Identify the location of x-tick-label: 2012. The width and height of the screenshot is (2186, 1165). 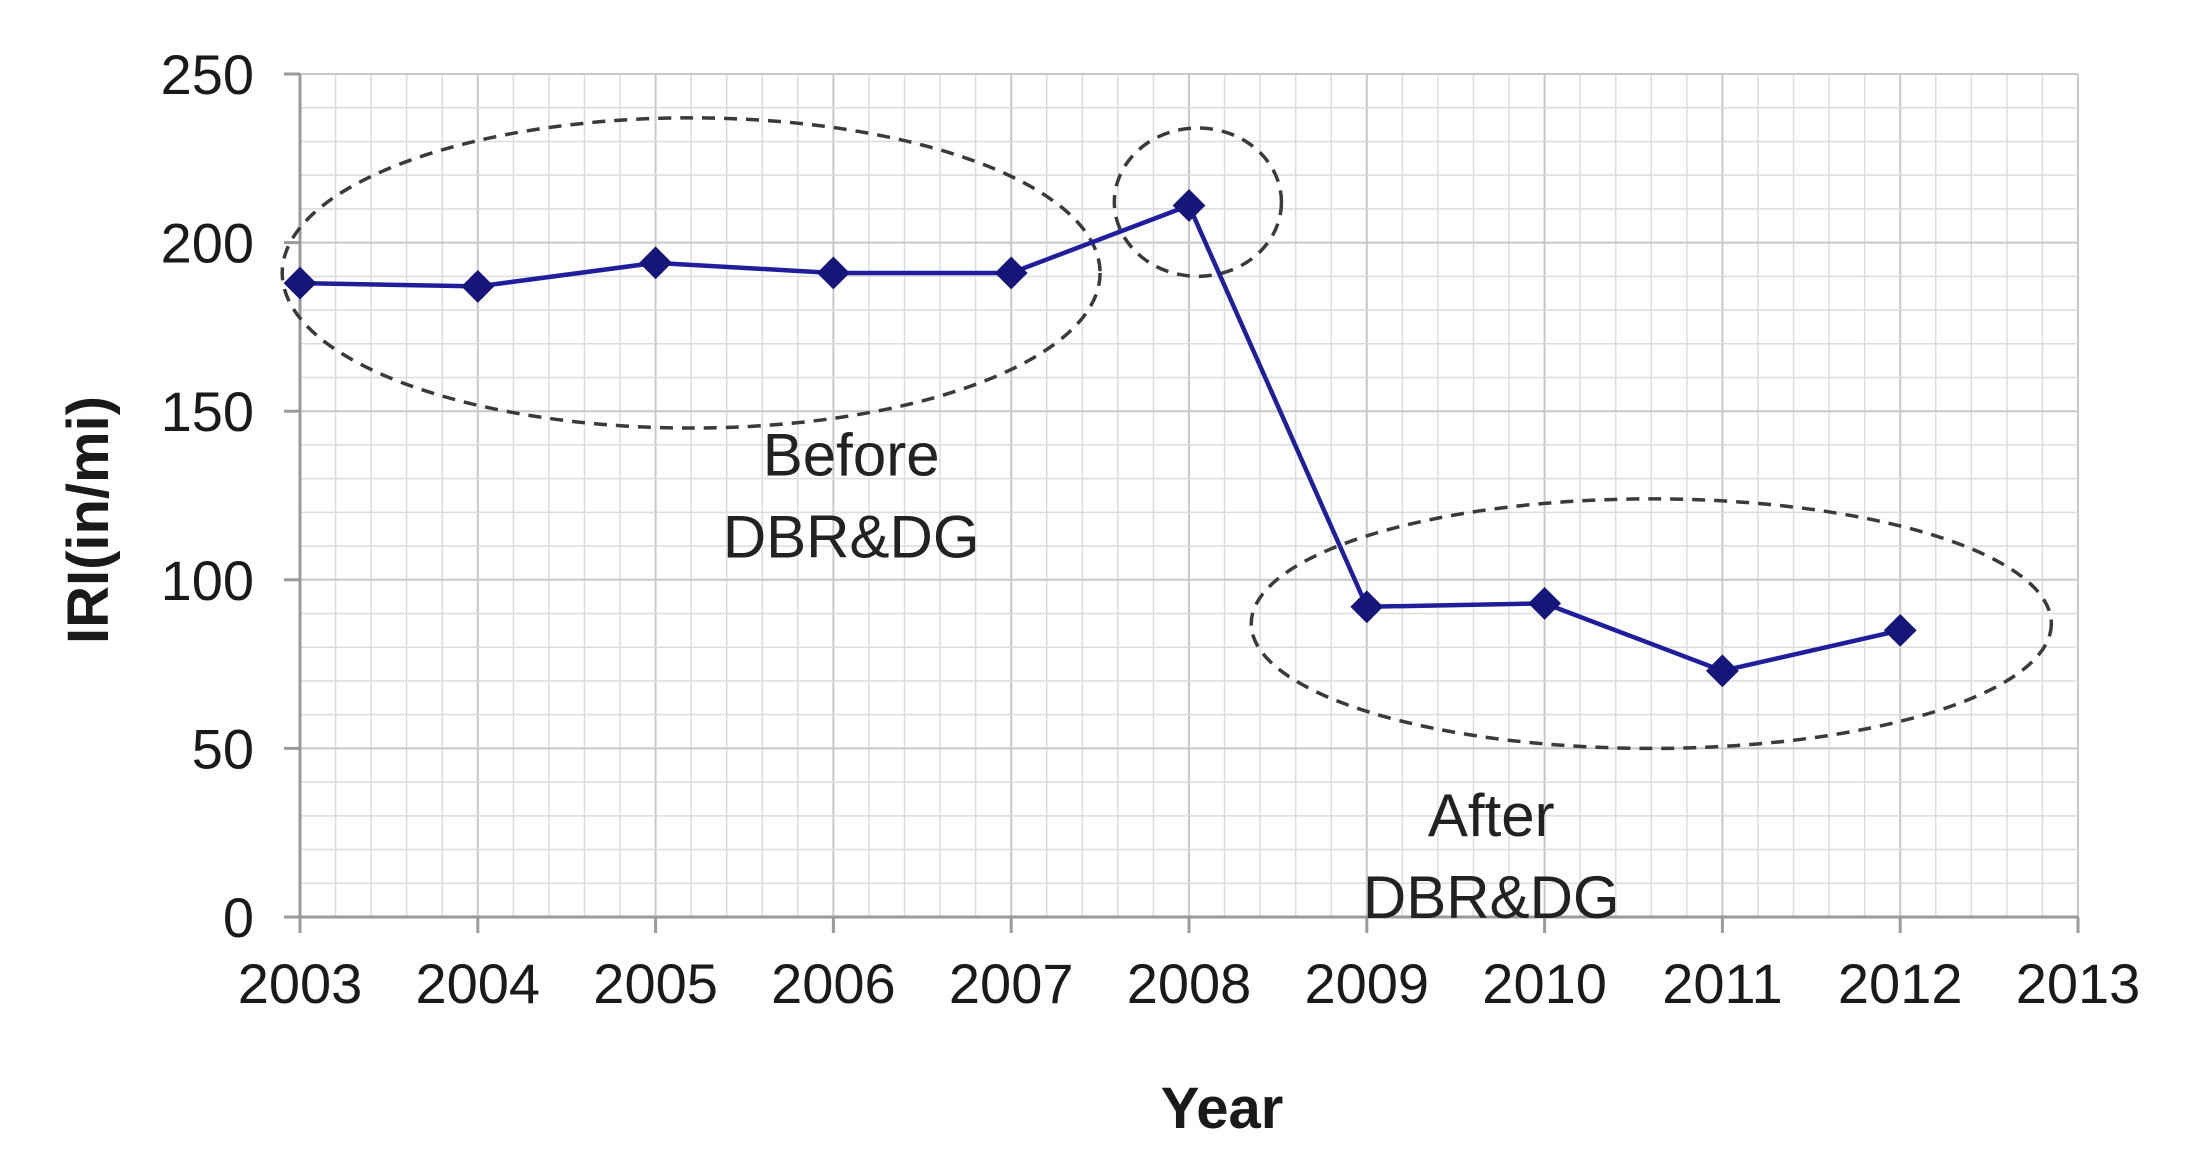
(1900, 983).